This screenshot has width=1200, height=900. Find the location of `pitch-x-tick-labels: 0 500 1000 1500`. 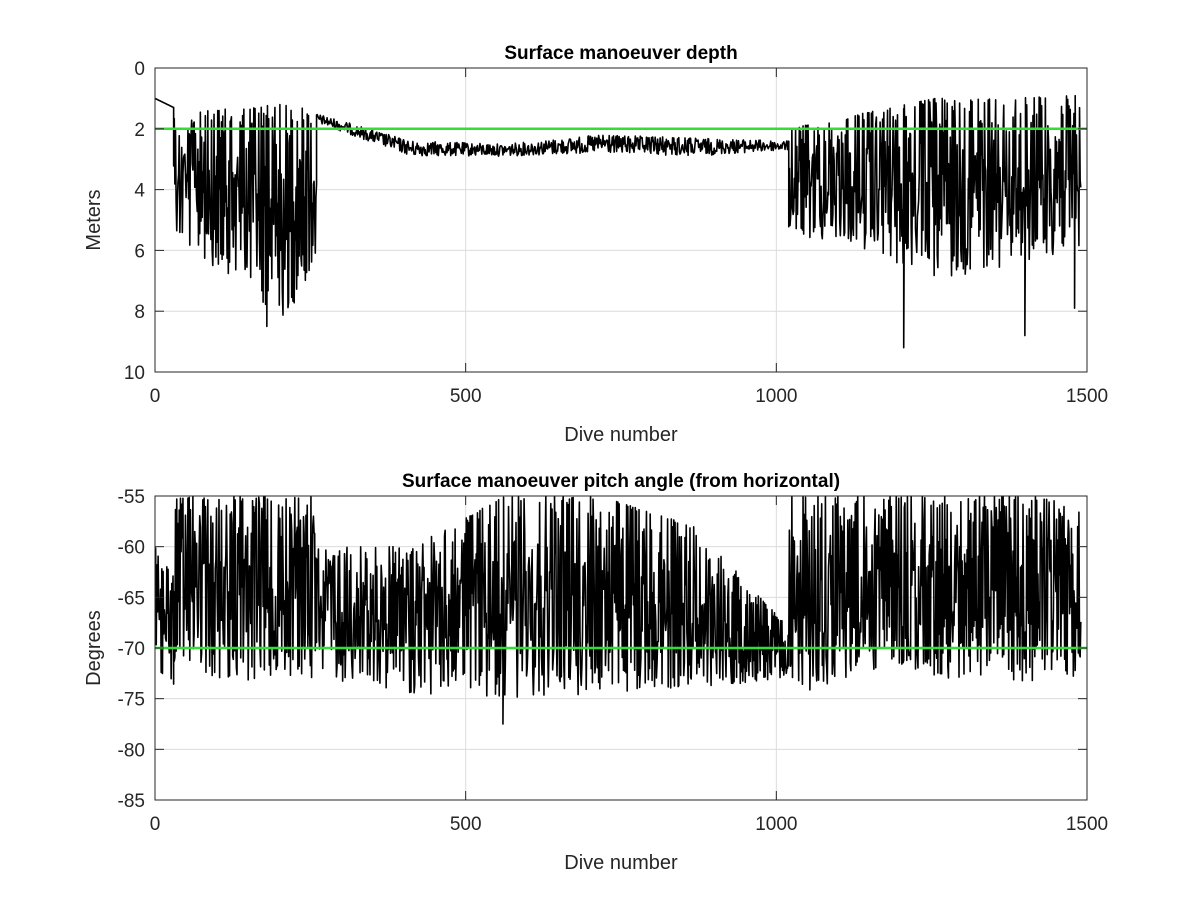

pitch-x-tick-labels: 0 500 1000 1500 is located at coordinates (629, 824).